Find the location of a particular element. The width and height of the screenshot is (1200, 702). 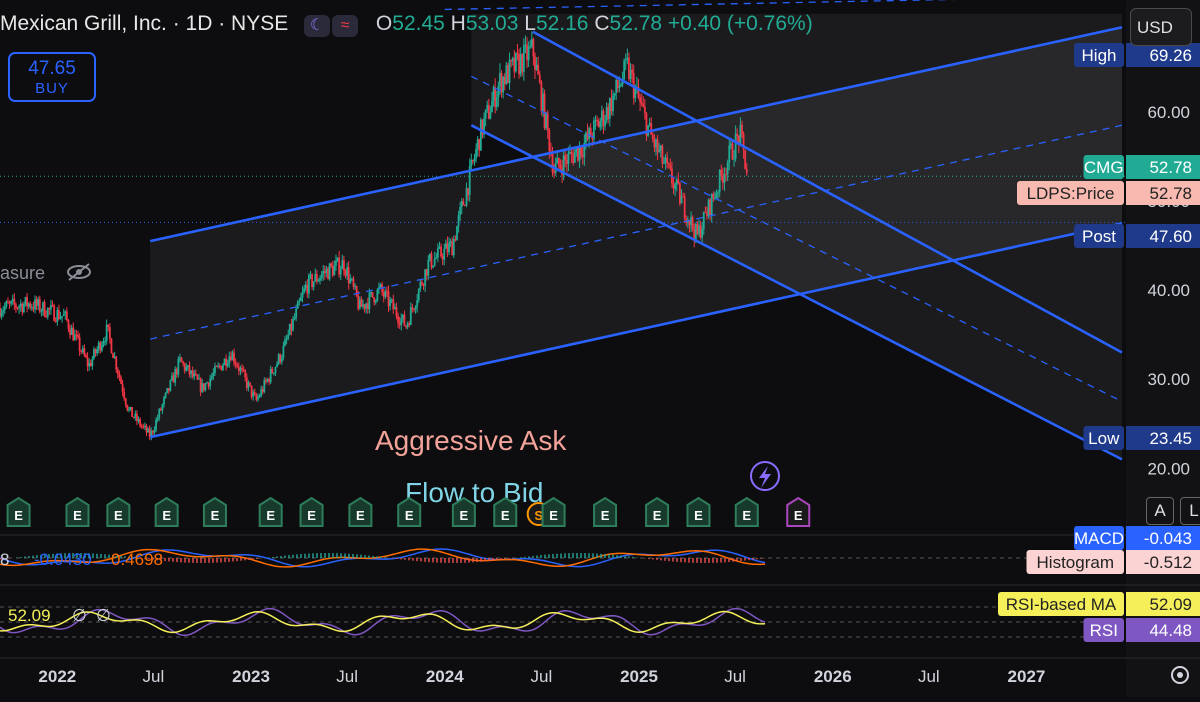

price-label-value: -0.043 is located at coordinates (1168, 538).